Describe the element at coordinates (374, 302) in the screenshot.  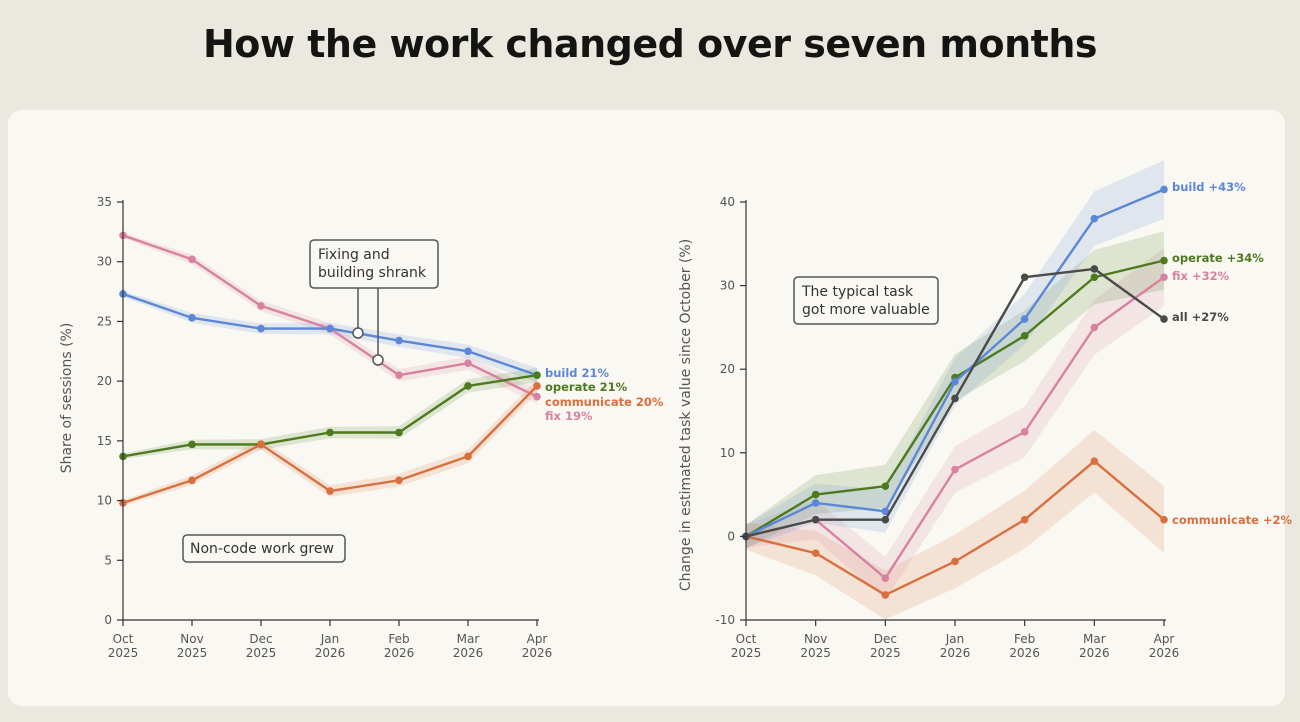
I see `annotation-fixing-building: Fixing and building shrank` at that location.